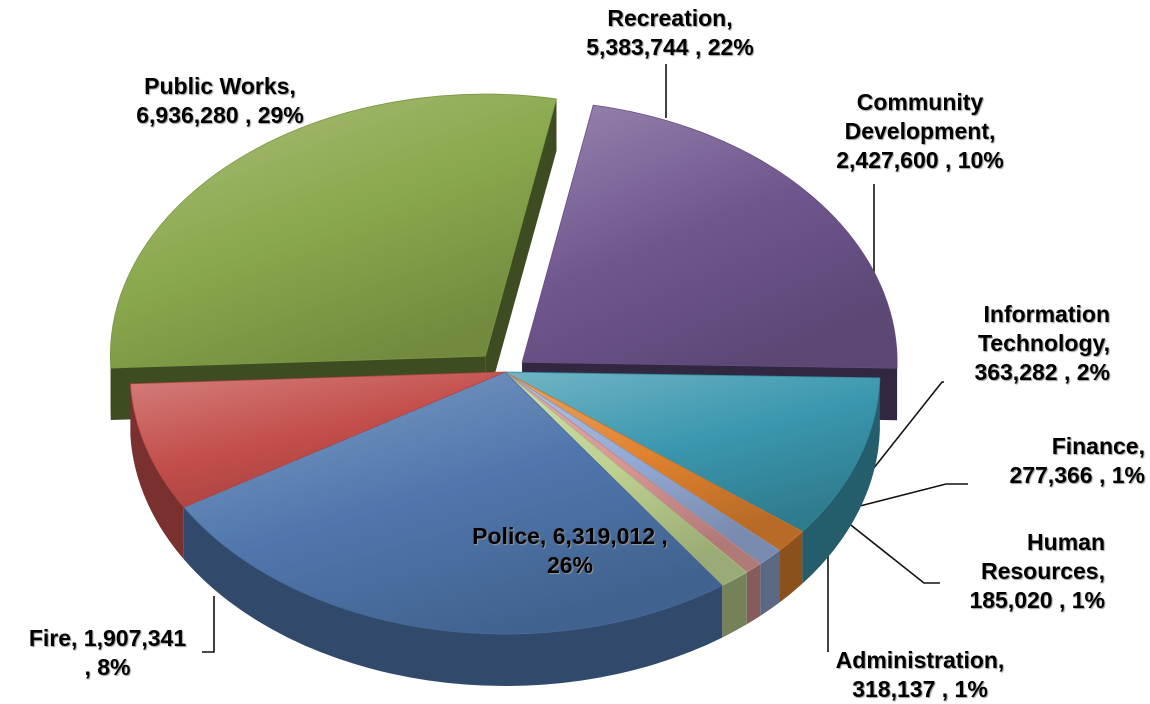 This screenshot has width=1150, height=704. I want to click on label-community-development-line2: Development,, so click(920, 131).